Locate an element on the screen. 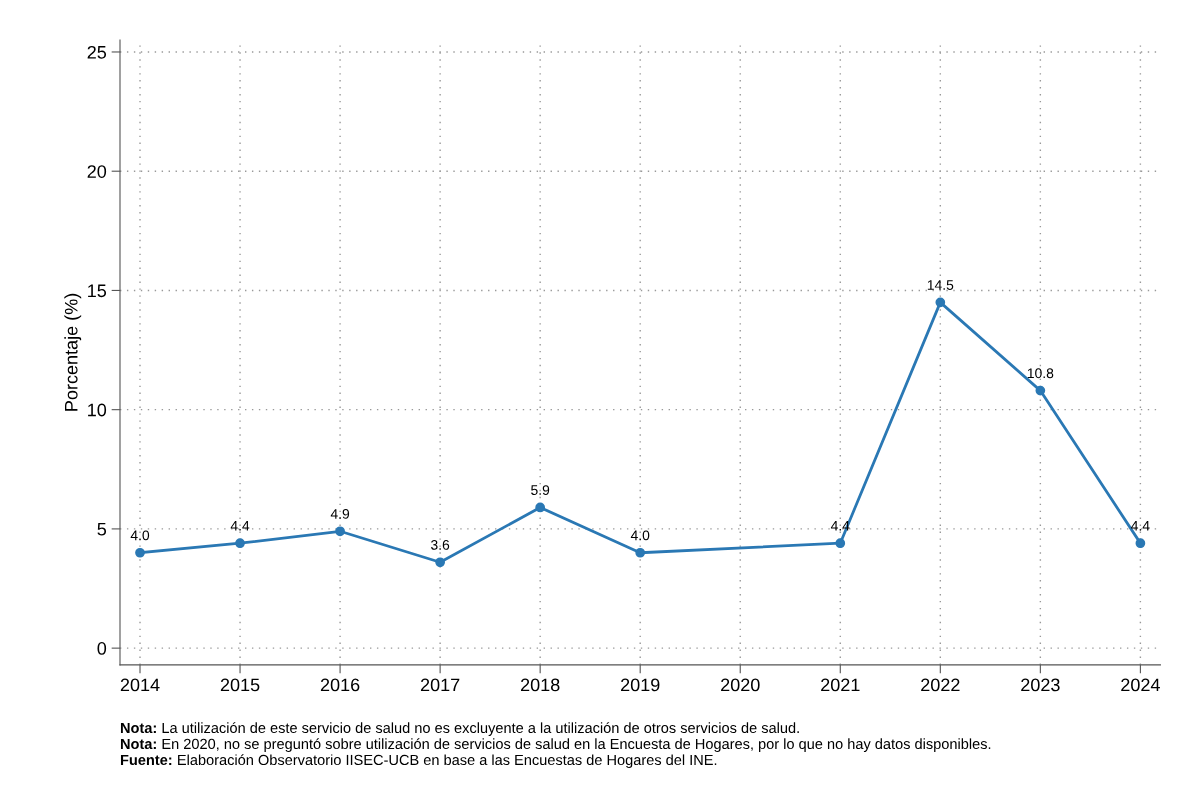 This screenshot has height=801, width=1200. y-tick-label: 5 is located at coordinates (102, 529).